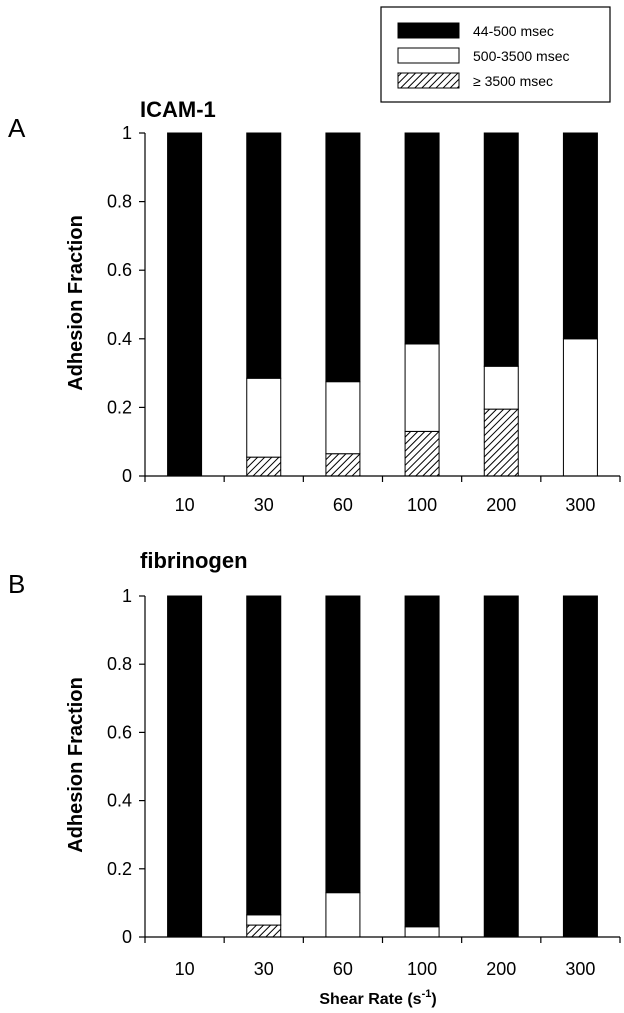 The image size is (624, 1013). Describe the element at coordinates (76, 765) in the screenshot. I see `y-axis-title-b: Adhesion Fraction` at that location.